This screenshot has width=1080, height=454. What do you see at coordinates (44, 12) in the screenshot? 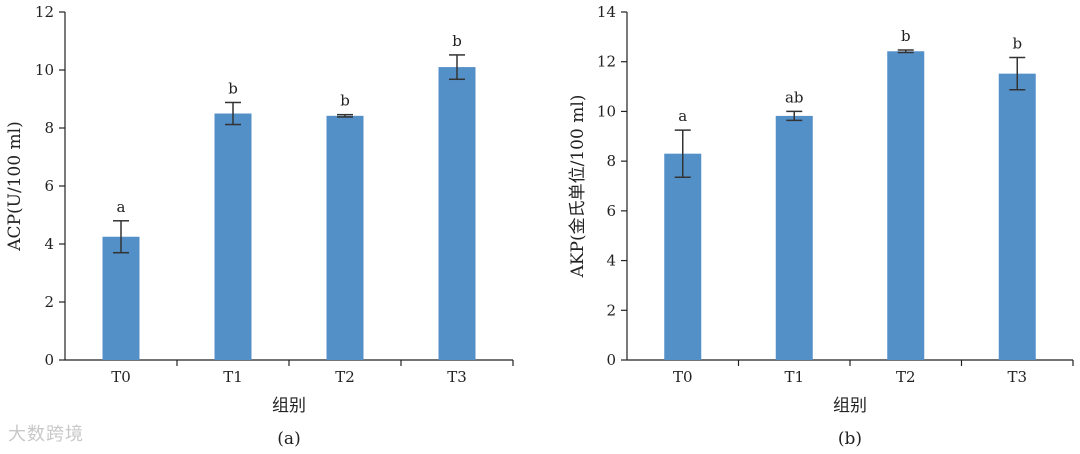
I see `chart-a-y-tick-label: 12` at bounding box center [44, 12].